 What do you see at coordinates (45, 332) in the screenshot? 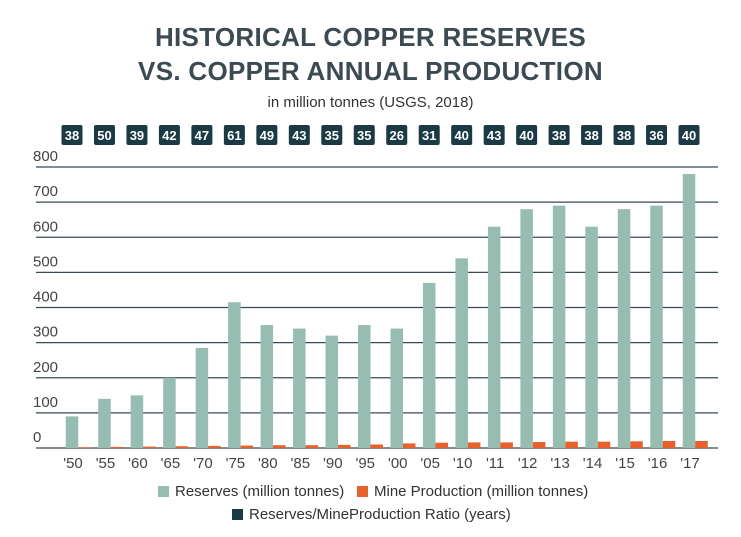
I see `y-tick-label: 300` at bounding box center [45, 332].